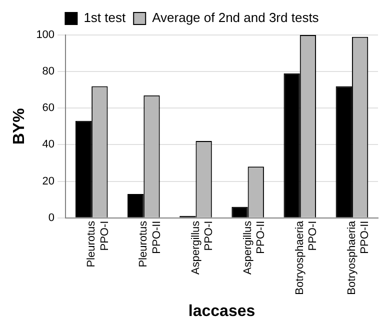 The width and height of the screenshot is (392, 329). What do you see at coordinates (48, 181) in the screenshot?
I see `y-tick-label: 20` at bounding box center [48, 181].